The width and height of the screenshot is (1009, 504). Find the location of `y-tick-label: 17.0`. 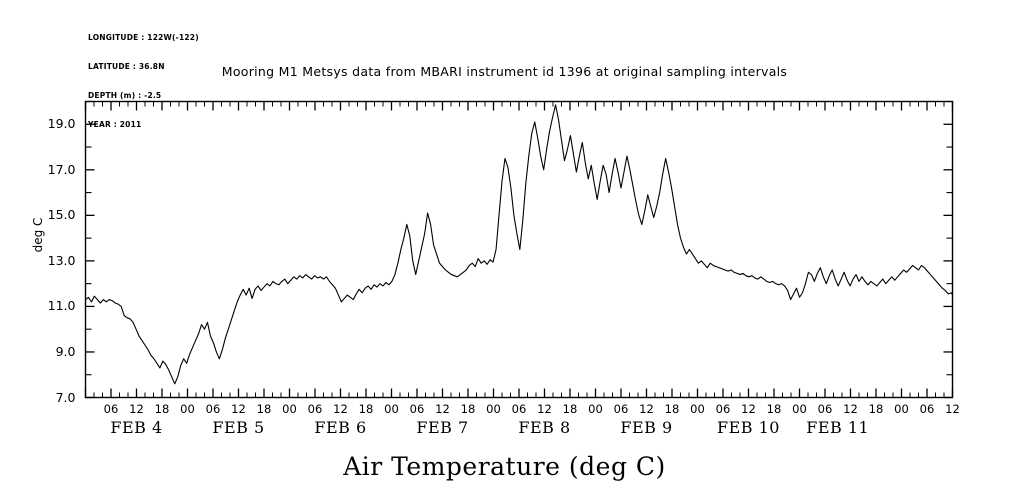

y-tick-label: 17.0 is located at coordinates (61, 169).